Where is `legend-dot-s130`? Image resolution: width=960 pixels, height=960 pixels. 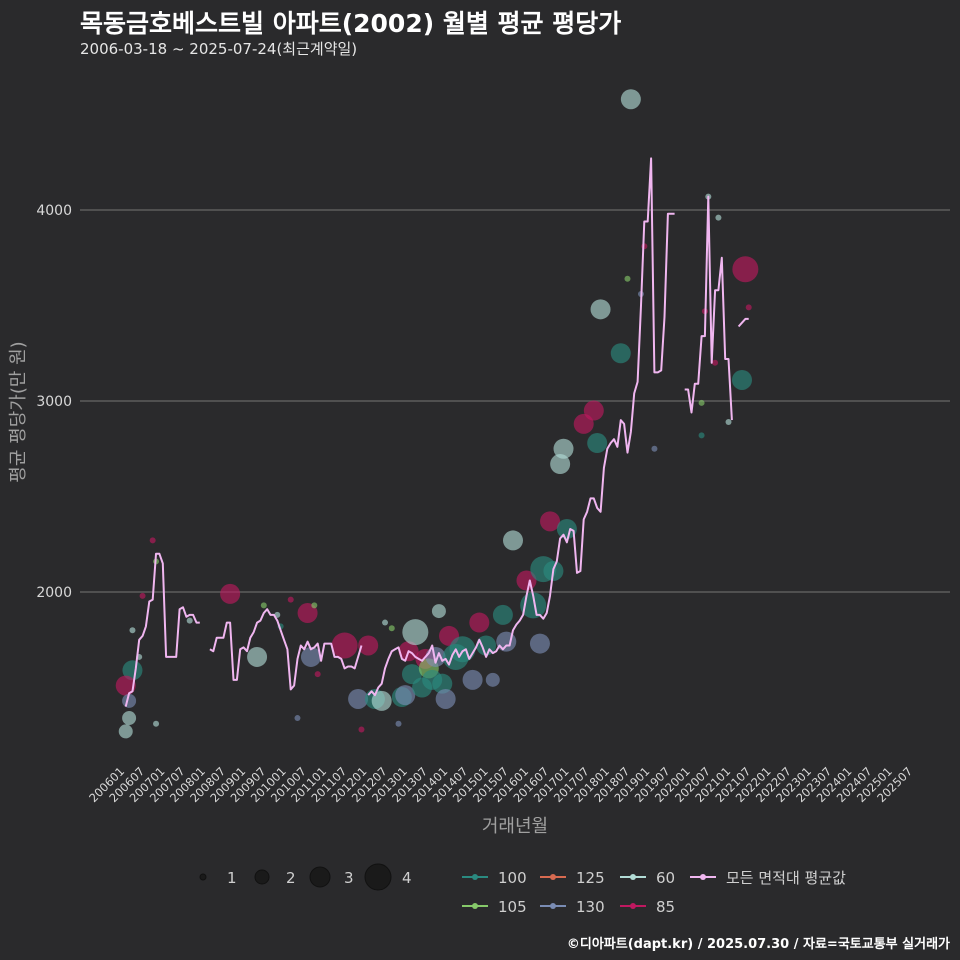 legend-dot-s130 is located at coordinates (553, 906).